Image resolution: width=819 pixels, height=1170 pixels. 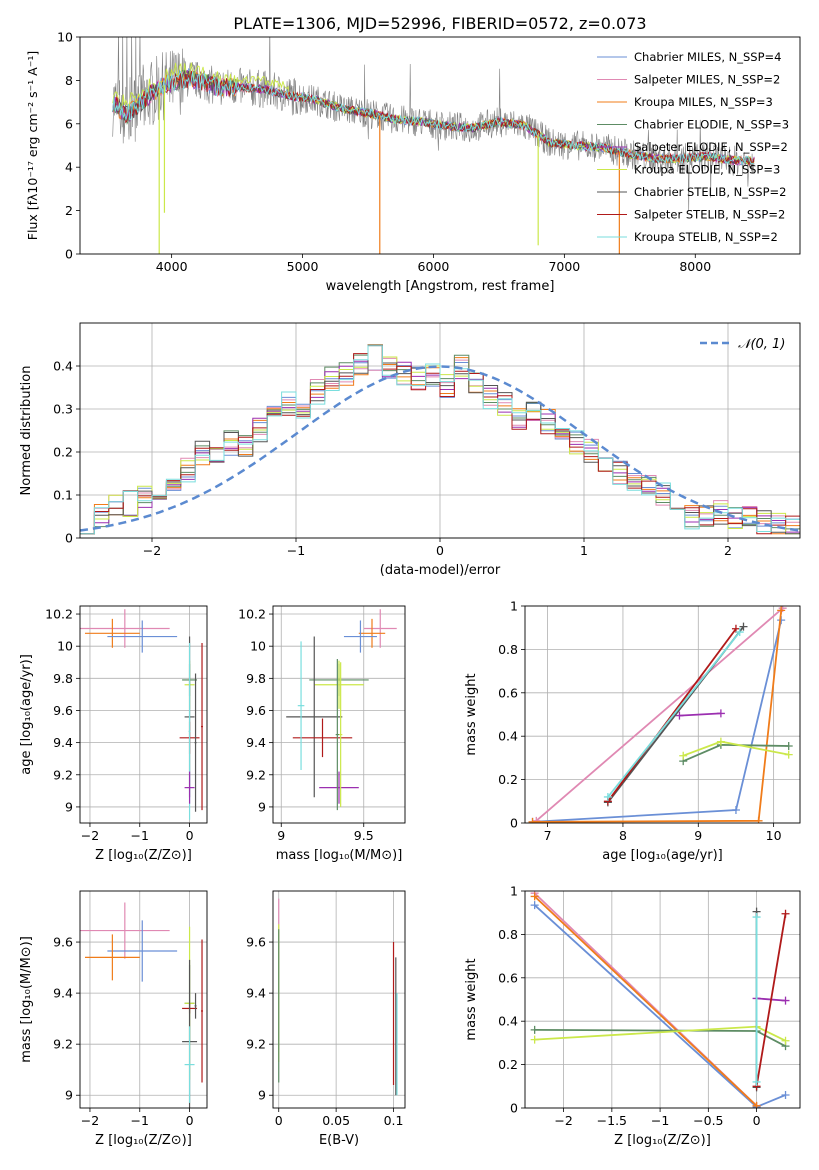 I want to click on x-tick-label: 0.1, so click(x=394, y=1120).